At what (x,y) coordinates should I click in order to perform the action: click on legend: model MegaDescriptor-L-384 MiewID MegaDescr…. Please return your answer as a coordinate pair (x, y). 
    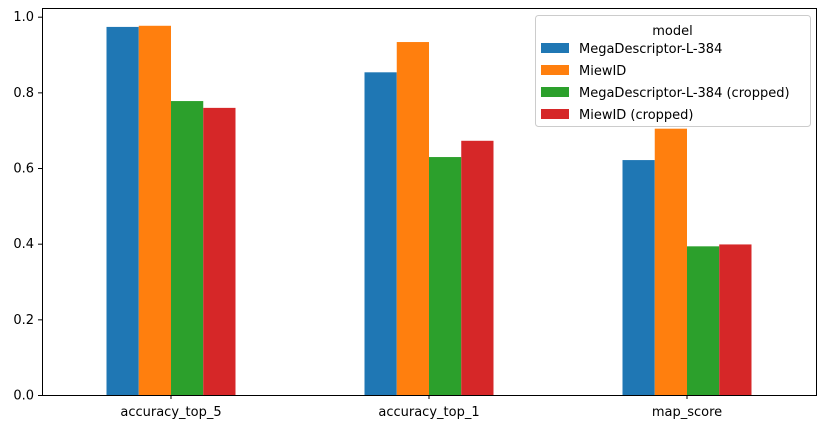
    Looking at the image, I should click on (673, 71).